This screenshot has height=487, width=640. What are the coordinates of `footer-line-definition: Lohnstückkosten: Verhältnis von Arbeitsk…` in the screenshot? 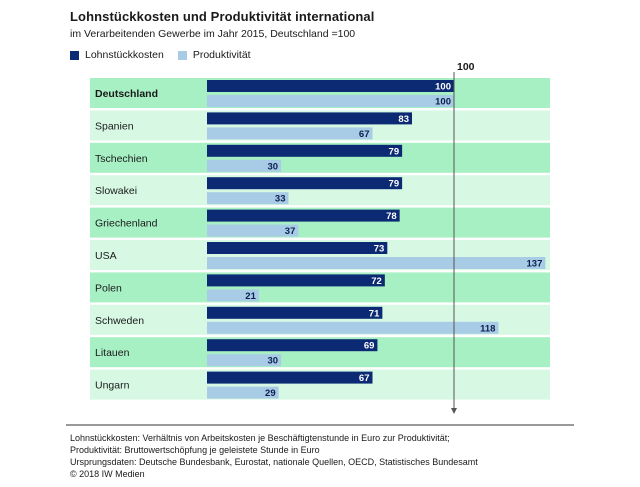 It's located at (260, 438).